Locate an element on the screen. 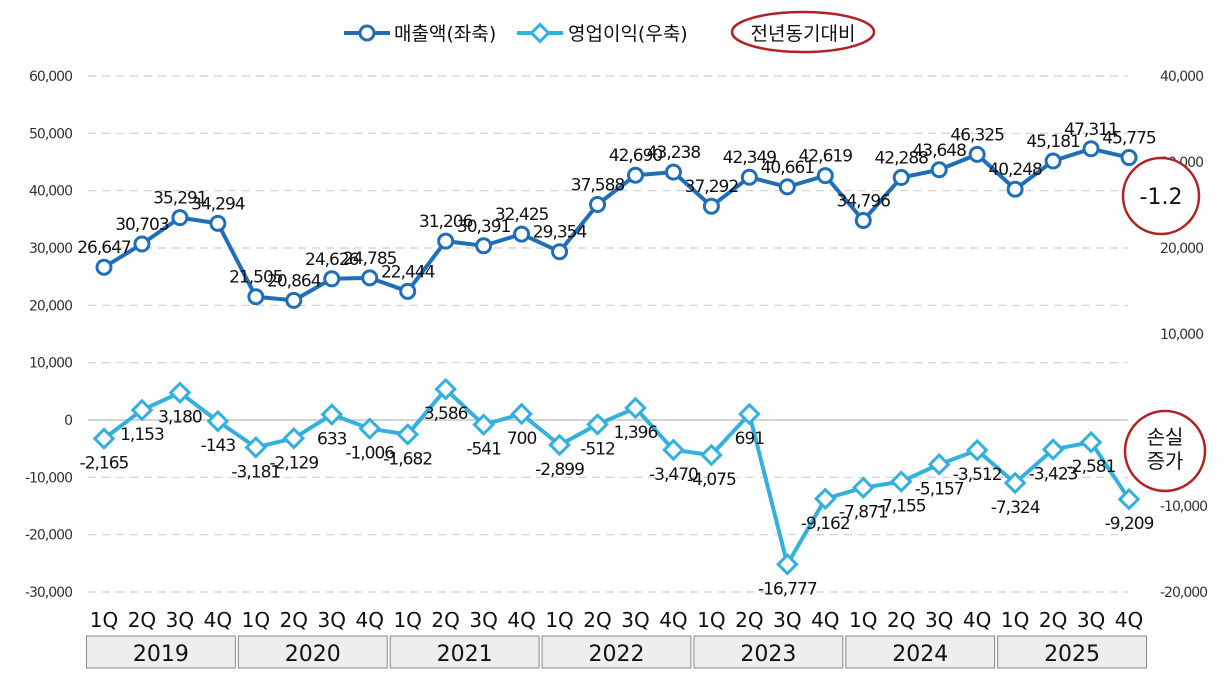 This screenshot has width=1229, height=686. legend-sales-marker is located at coordinates (367, 33).